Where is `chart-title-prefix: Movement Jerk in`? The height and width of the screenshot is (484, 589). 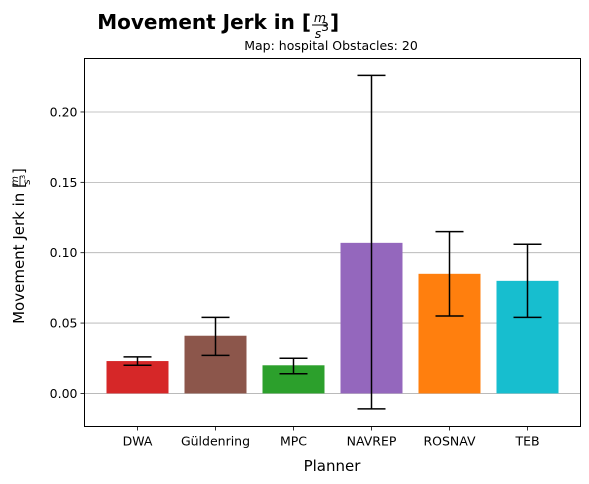
chart-title-prefix: Movement Jerk in is located at coordinates (199, 22).